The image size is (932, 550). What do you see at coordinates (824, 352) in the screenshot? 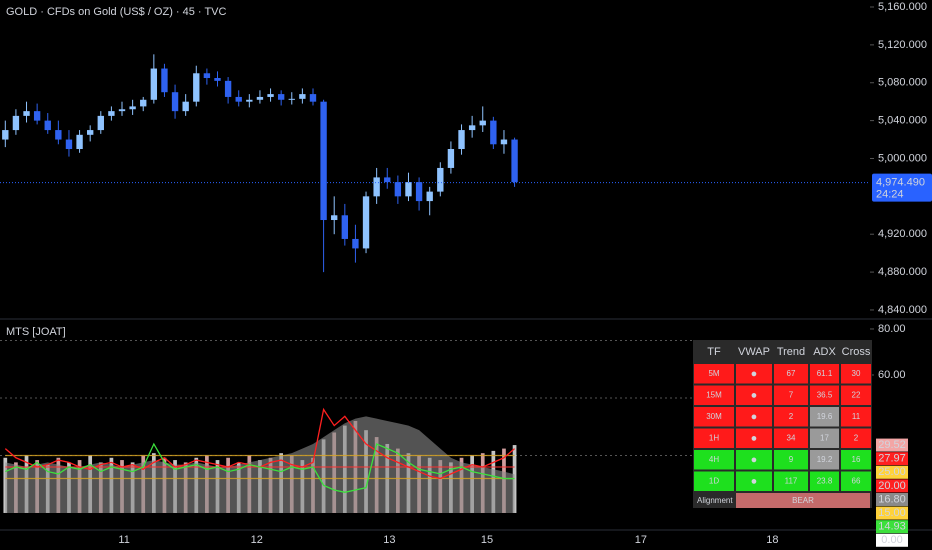
I see `table-header: ADX` at bounding box center [824, 352].